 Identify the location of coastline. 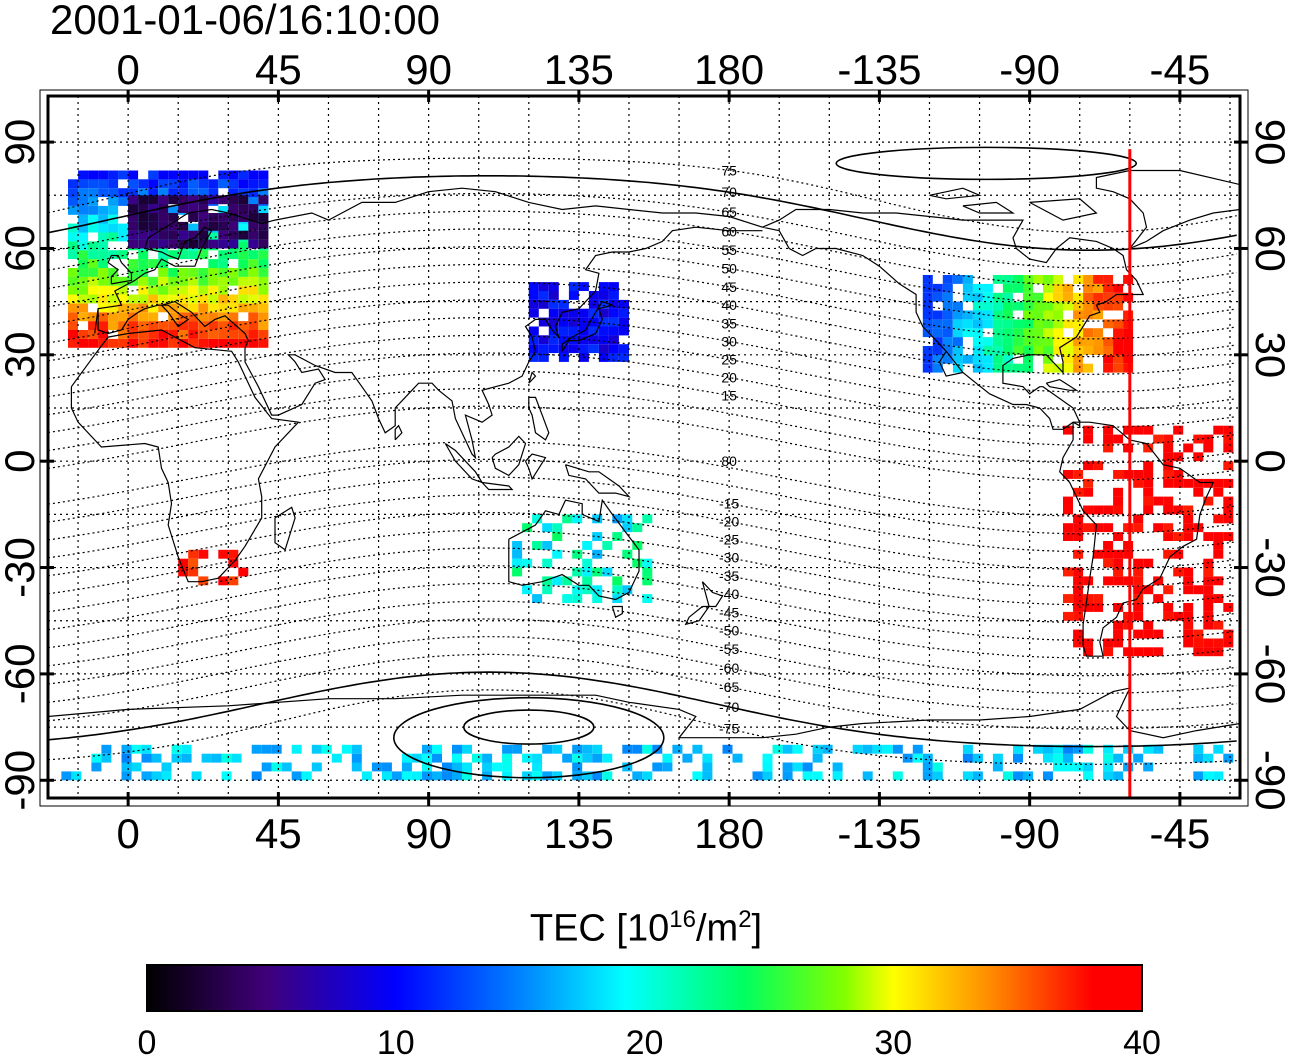
(953, 319).